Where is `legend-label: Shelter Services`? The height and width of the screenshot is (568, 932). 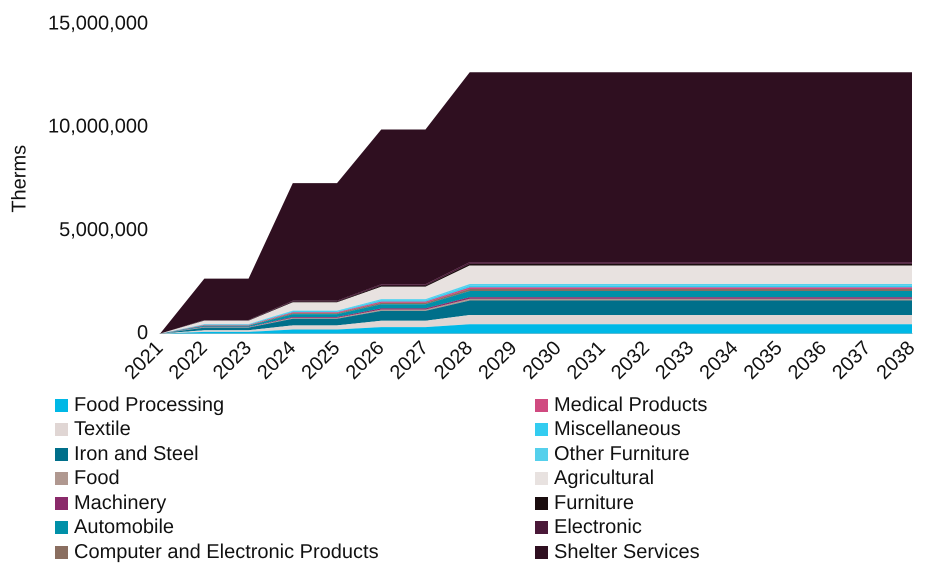 legend-label: Shelter Services is located at coordinates (627, 552).